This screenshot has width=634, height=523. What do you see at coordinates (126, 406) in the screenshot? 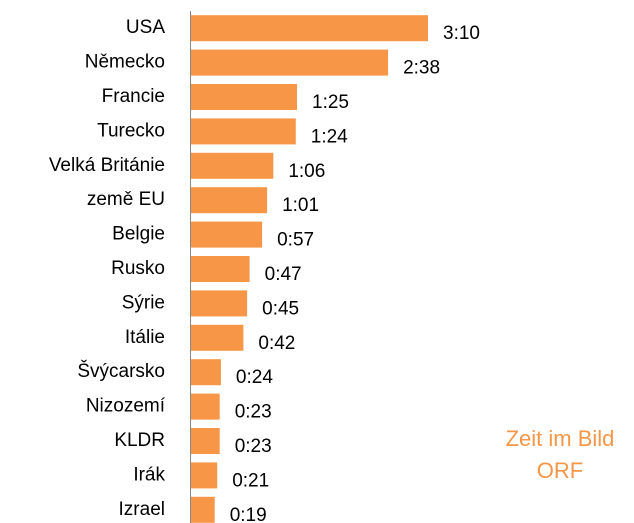
I see `category-label: Nizozemí` at bounding box center [126, 406].